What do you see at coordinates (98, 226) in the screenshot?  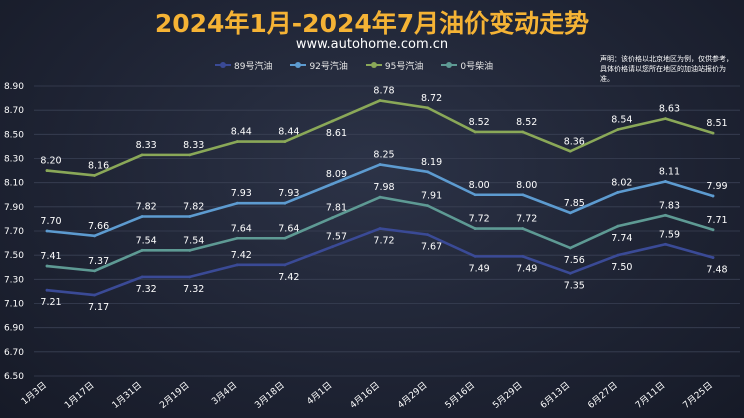 I see `data-label: 7.66` at bounding box center [98, 226].